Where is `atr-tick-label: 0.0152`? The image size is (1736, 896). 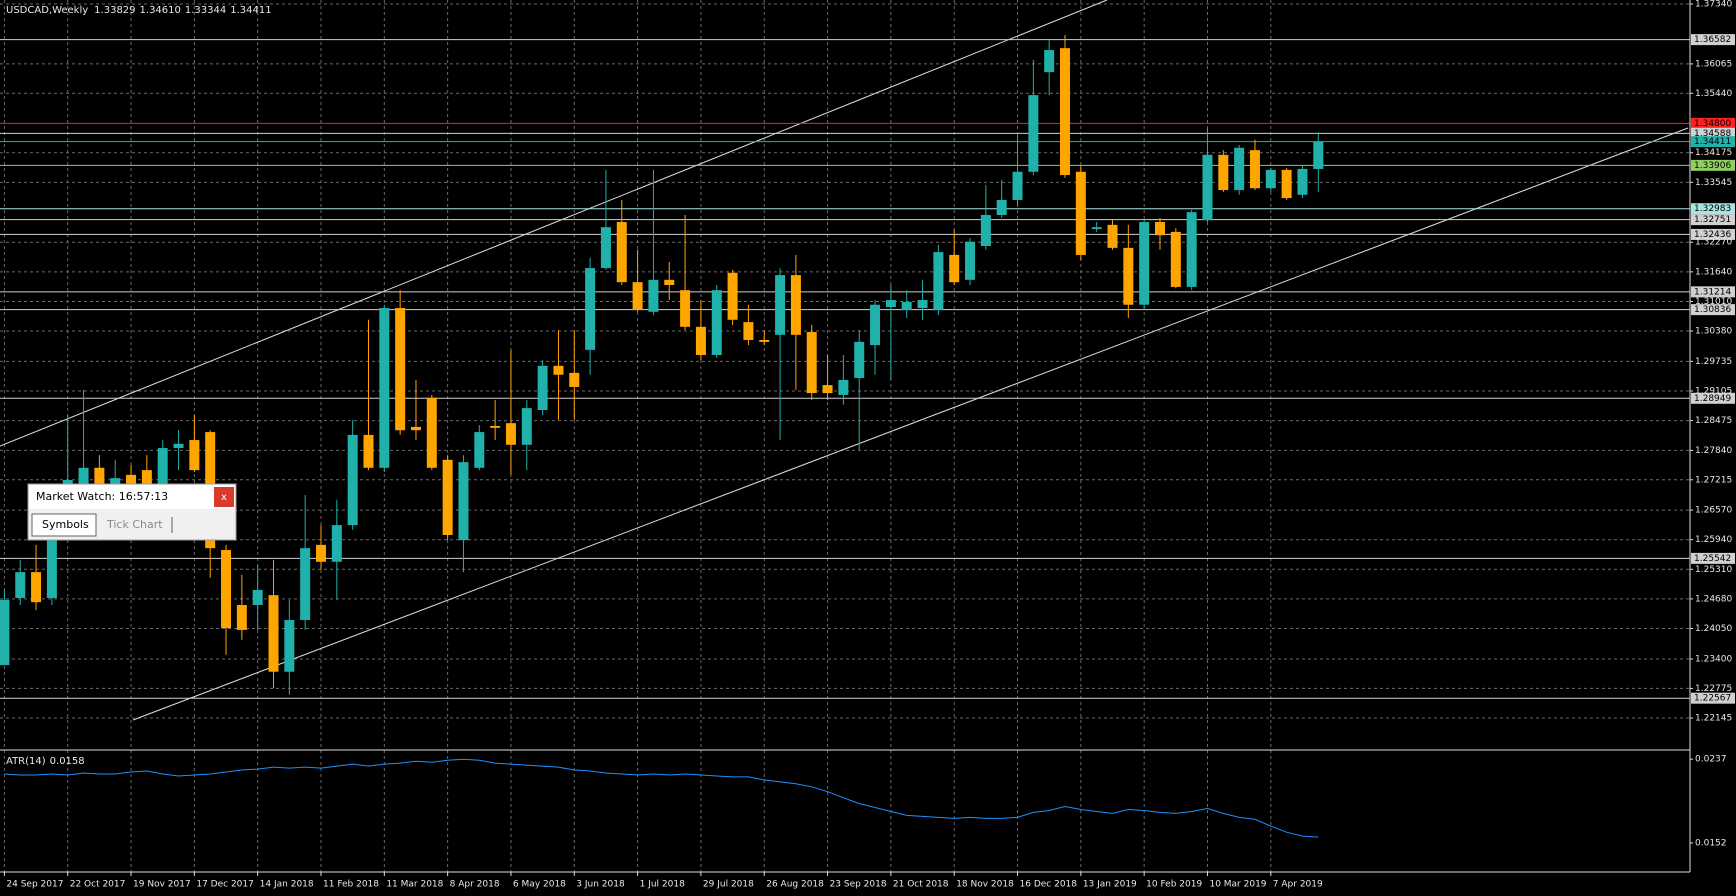
atr-tick-label: 0.0152 is located at coordinates (1711, 844).